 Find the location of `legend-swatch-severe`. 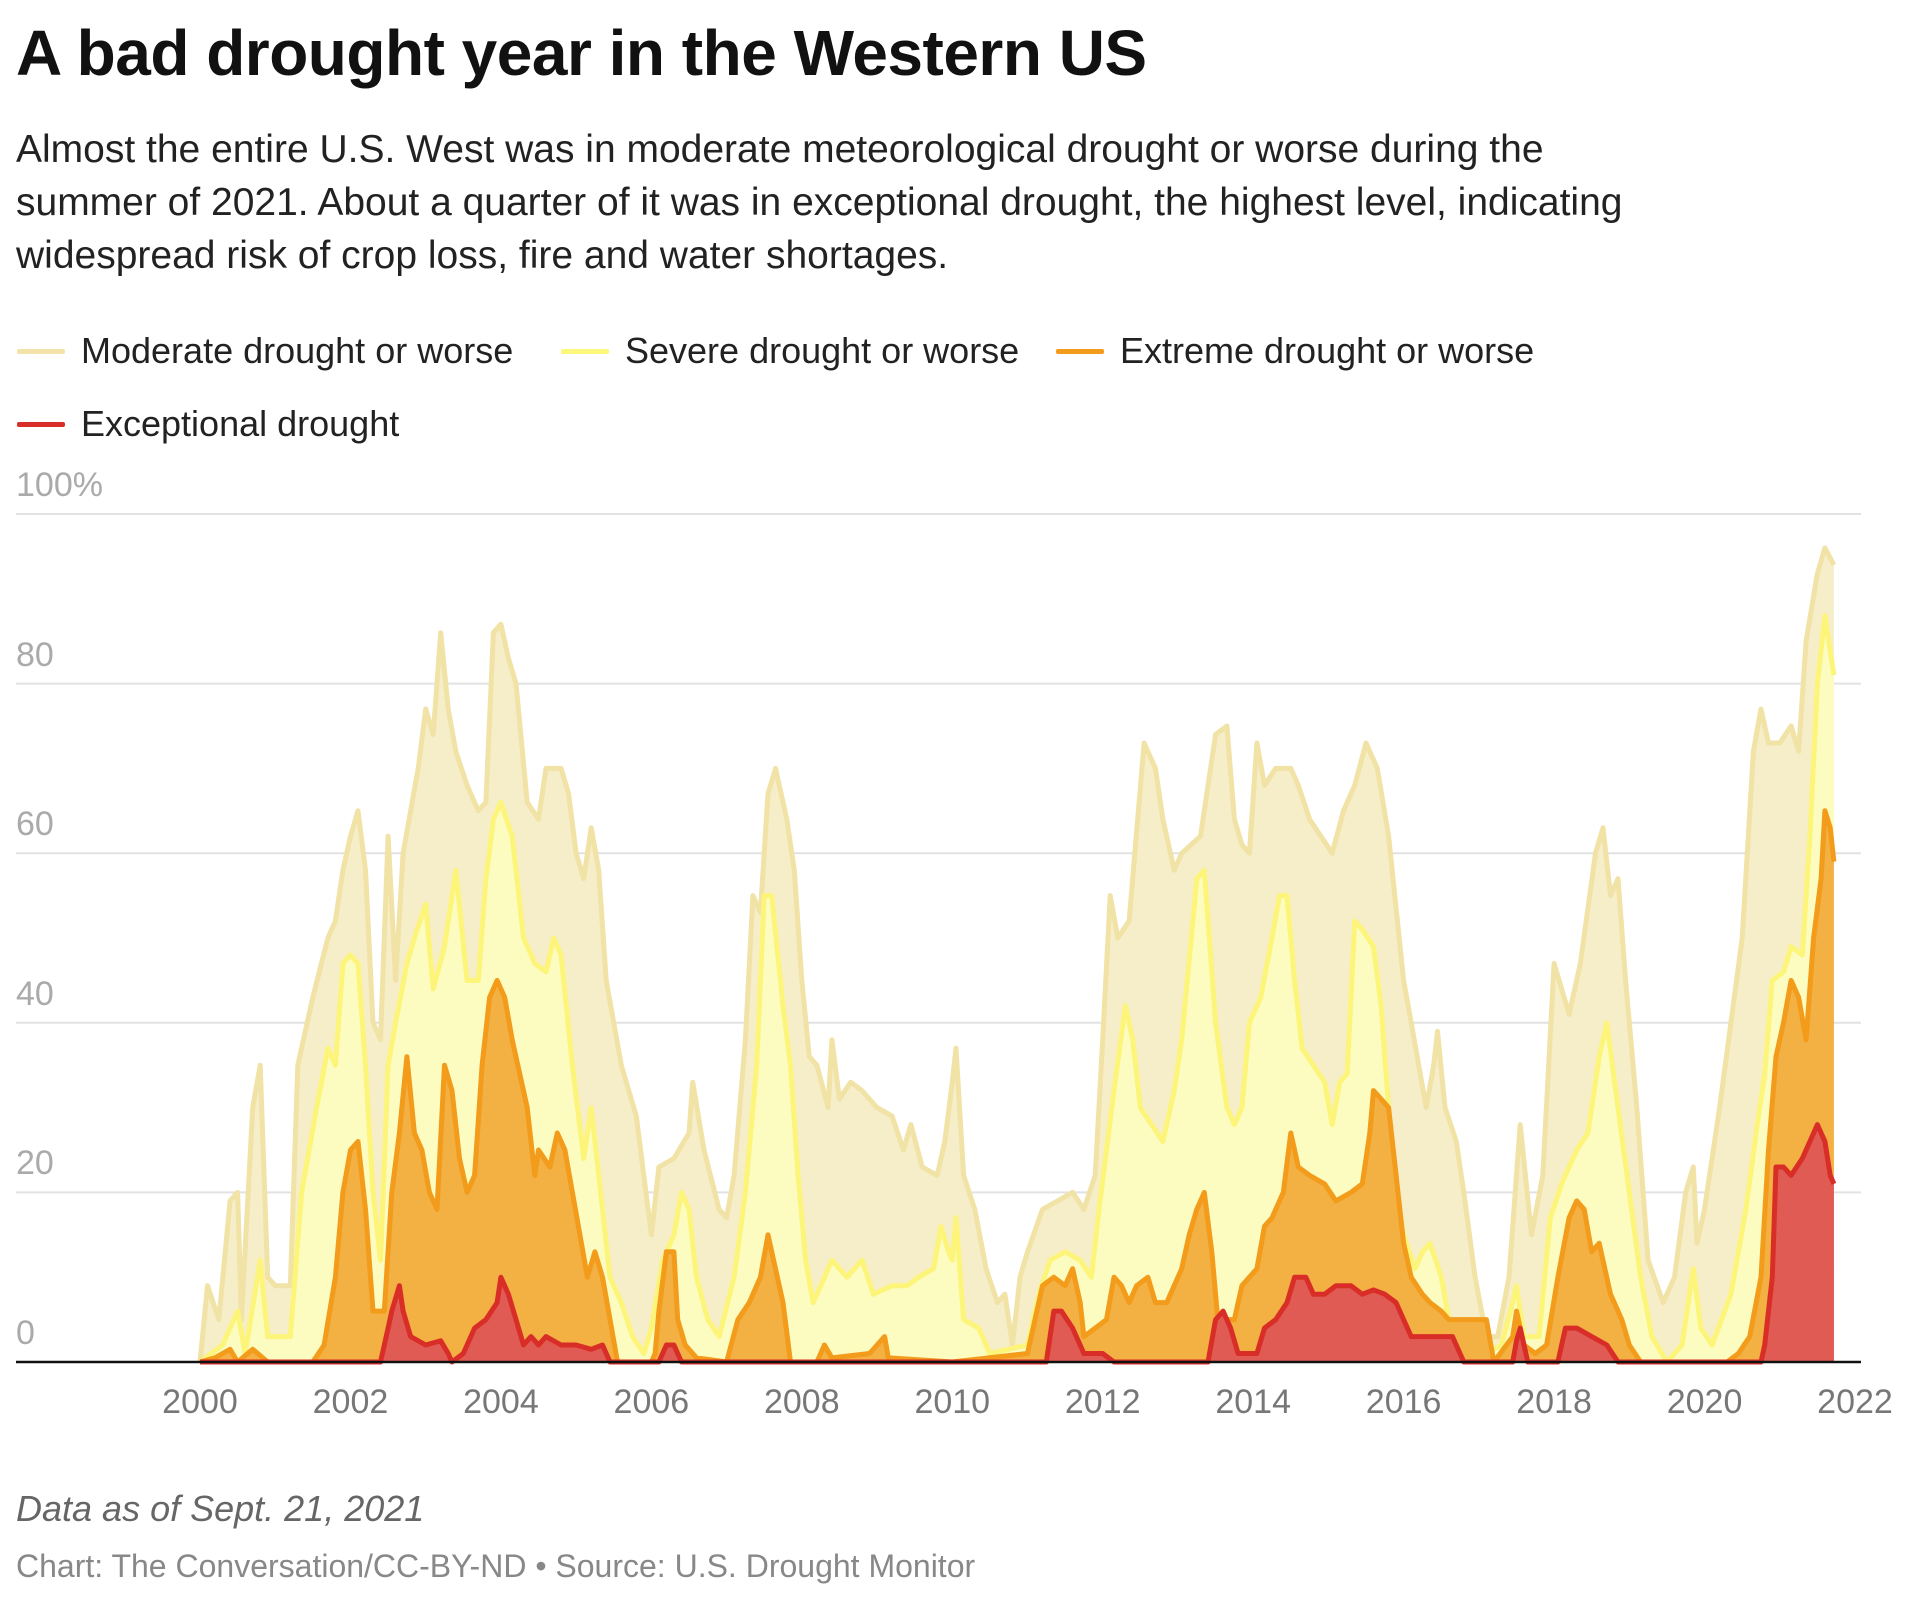

legend-swatch-severe is located at coordinates (585, 351).